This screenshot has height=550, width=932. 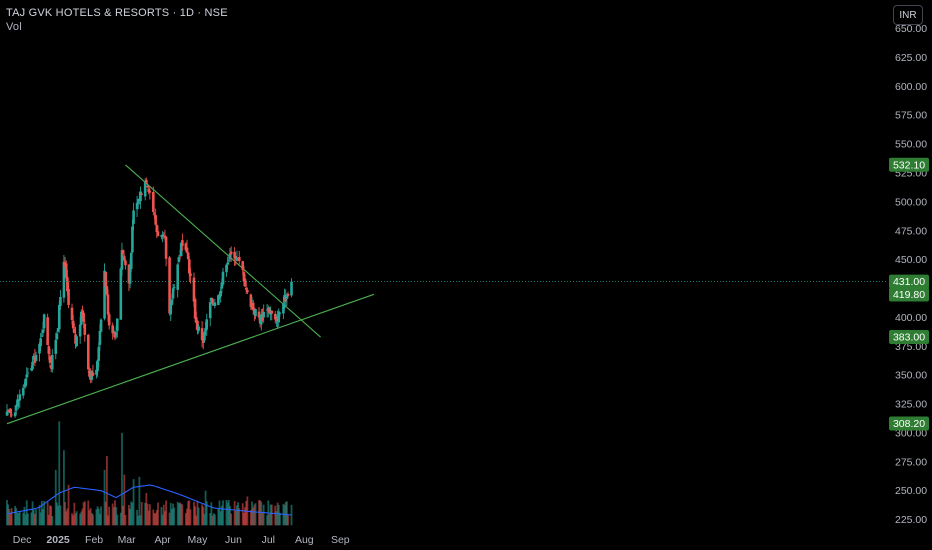 What do you see at coordinates (911, 231) in the screenshot?
I see `y-tick-label: 475.00` at bounding box center [911, 231].